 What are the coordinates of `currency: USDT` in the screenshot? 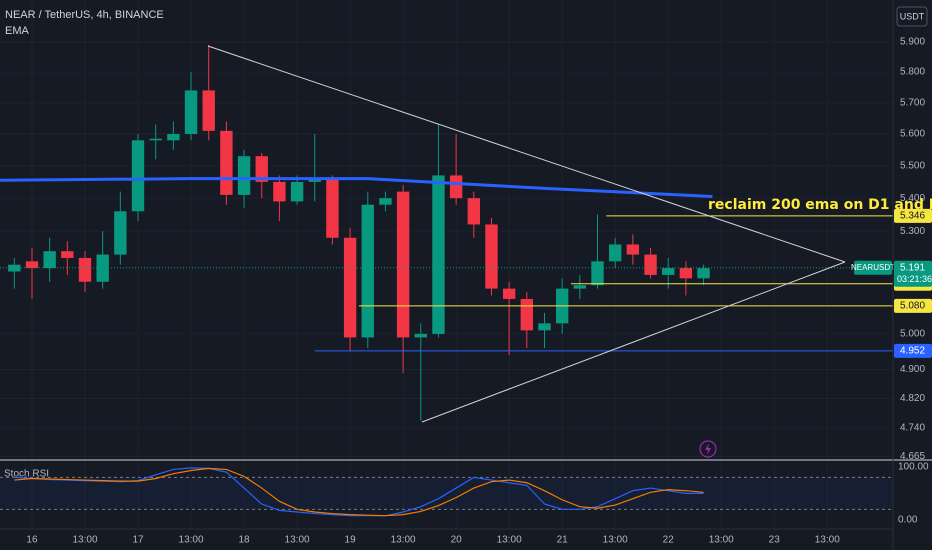 It's located at (912, 16).